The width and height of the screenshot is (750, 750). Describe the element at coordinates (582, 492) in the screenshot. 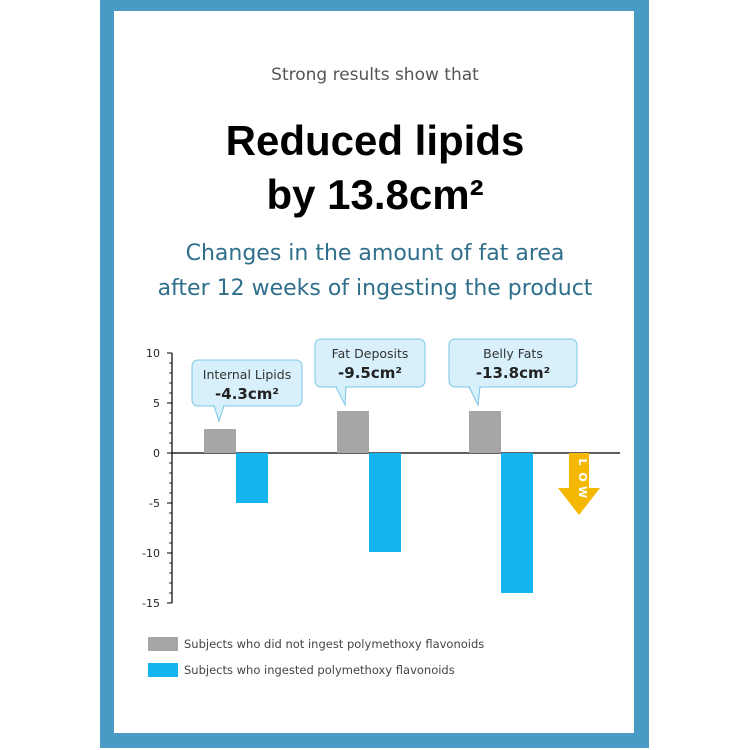

I see `low-arrow-letter: W` at that location.